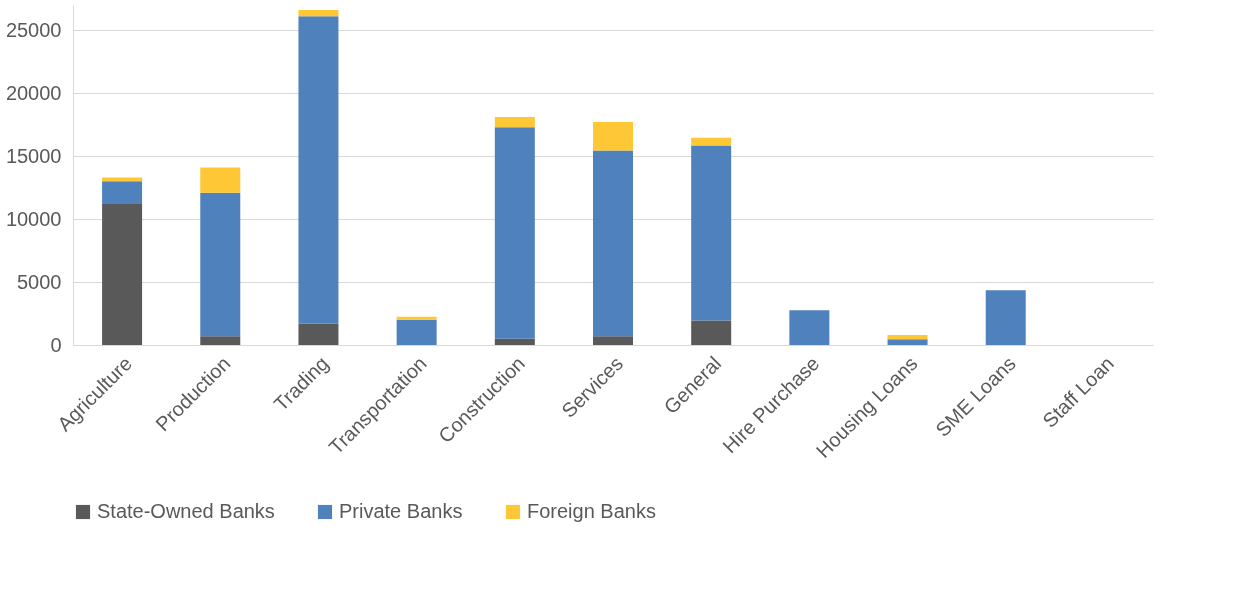 The height and width of the screenshot is (598, 1245). What do you see at coordinates (33, 29) in the screenshot?
I see `y-tick-label: 25000` at bounding box center [33, 29].